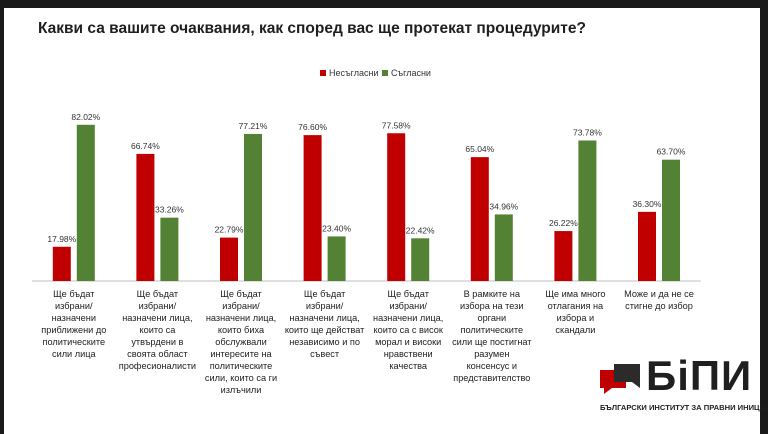 The height and width of the screenshot is (434, 768). Describe the element at coordinates (145, 146) in the screenshot. I see `data-label-0-1: 66.74%` at that location.